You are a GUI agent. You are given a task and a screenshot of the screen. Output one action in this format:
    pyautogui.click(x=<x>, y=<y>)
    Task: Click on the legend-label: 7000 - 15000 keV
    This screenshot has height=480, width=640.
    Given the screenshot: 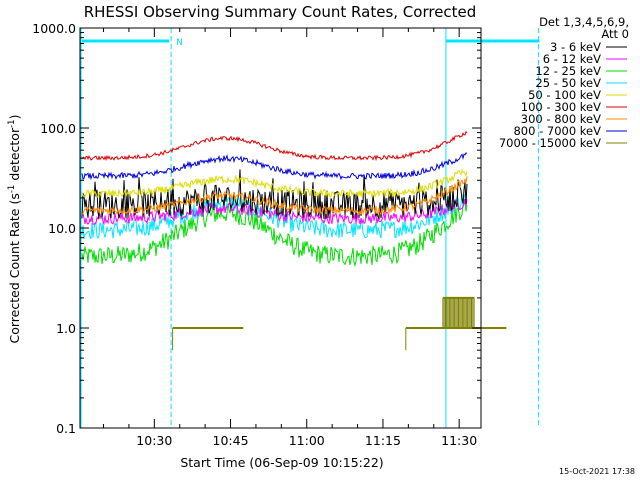 What is the action you would take?
    pyautogui.click(x=550, y=143)
    